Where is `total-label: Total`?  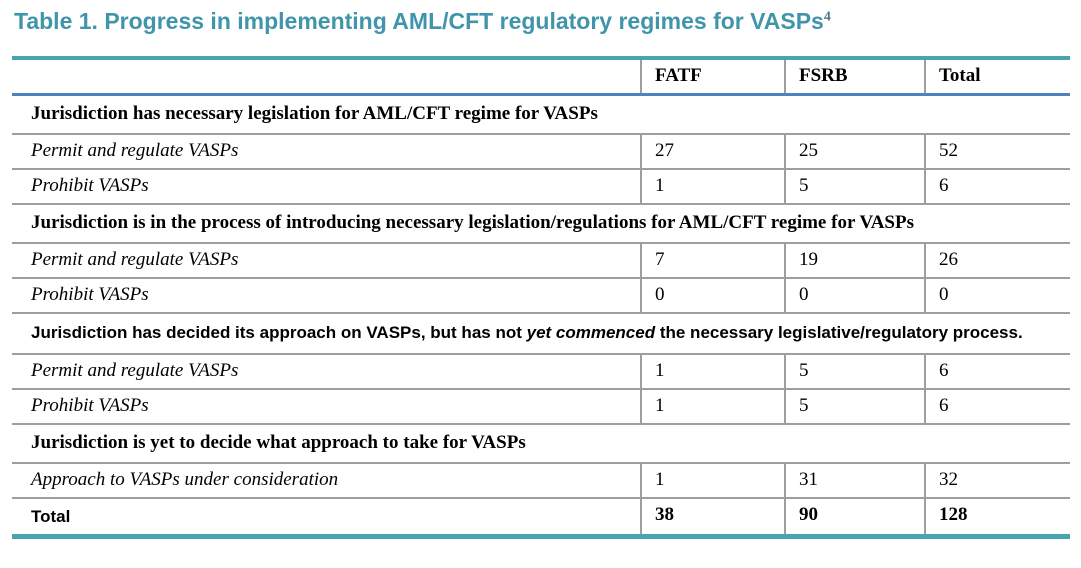 total-label: Total is located at coordinates (51, 516).